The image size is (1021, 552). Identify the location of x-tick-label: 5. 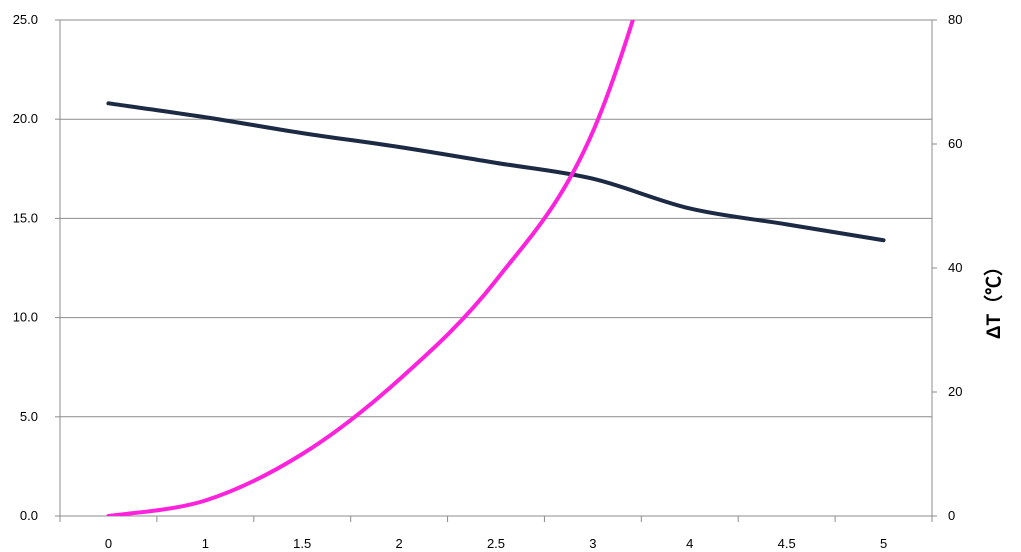
(883, 543).